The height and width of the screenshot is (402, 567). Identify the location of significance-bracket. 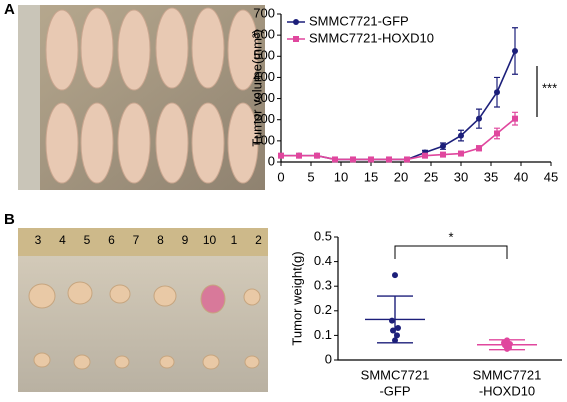
(451, 252).